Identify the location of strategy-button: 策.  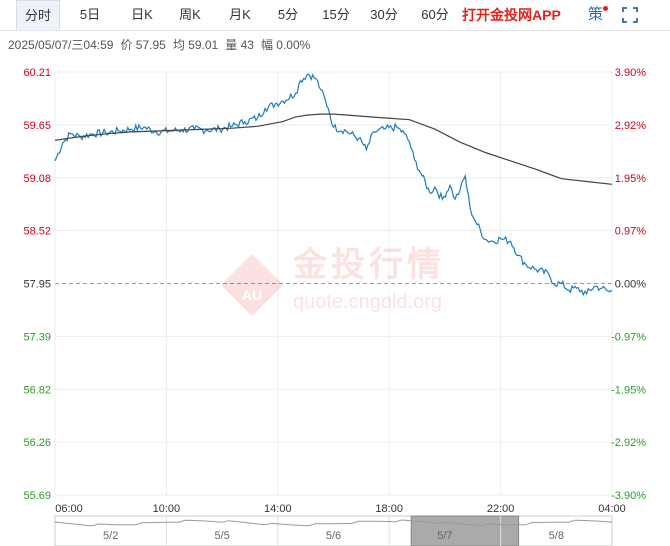
(598, 15).